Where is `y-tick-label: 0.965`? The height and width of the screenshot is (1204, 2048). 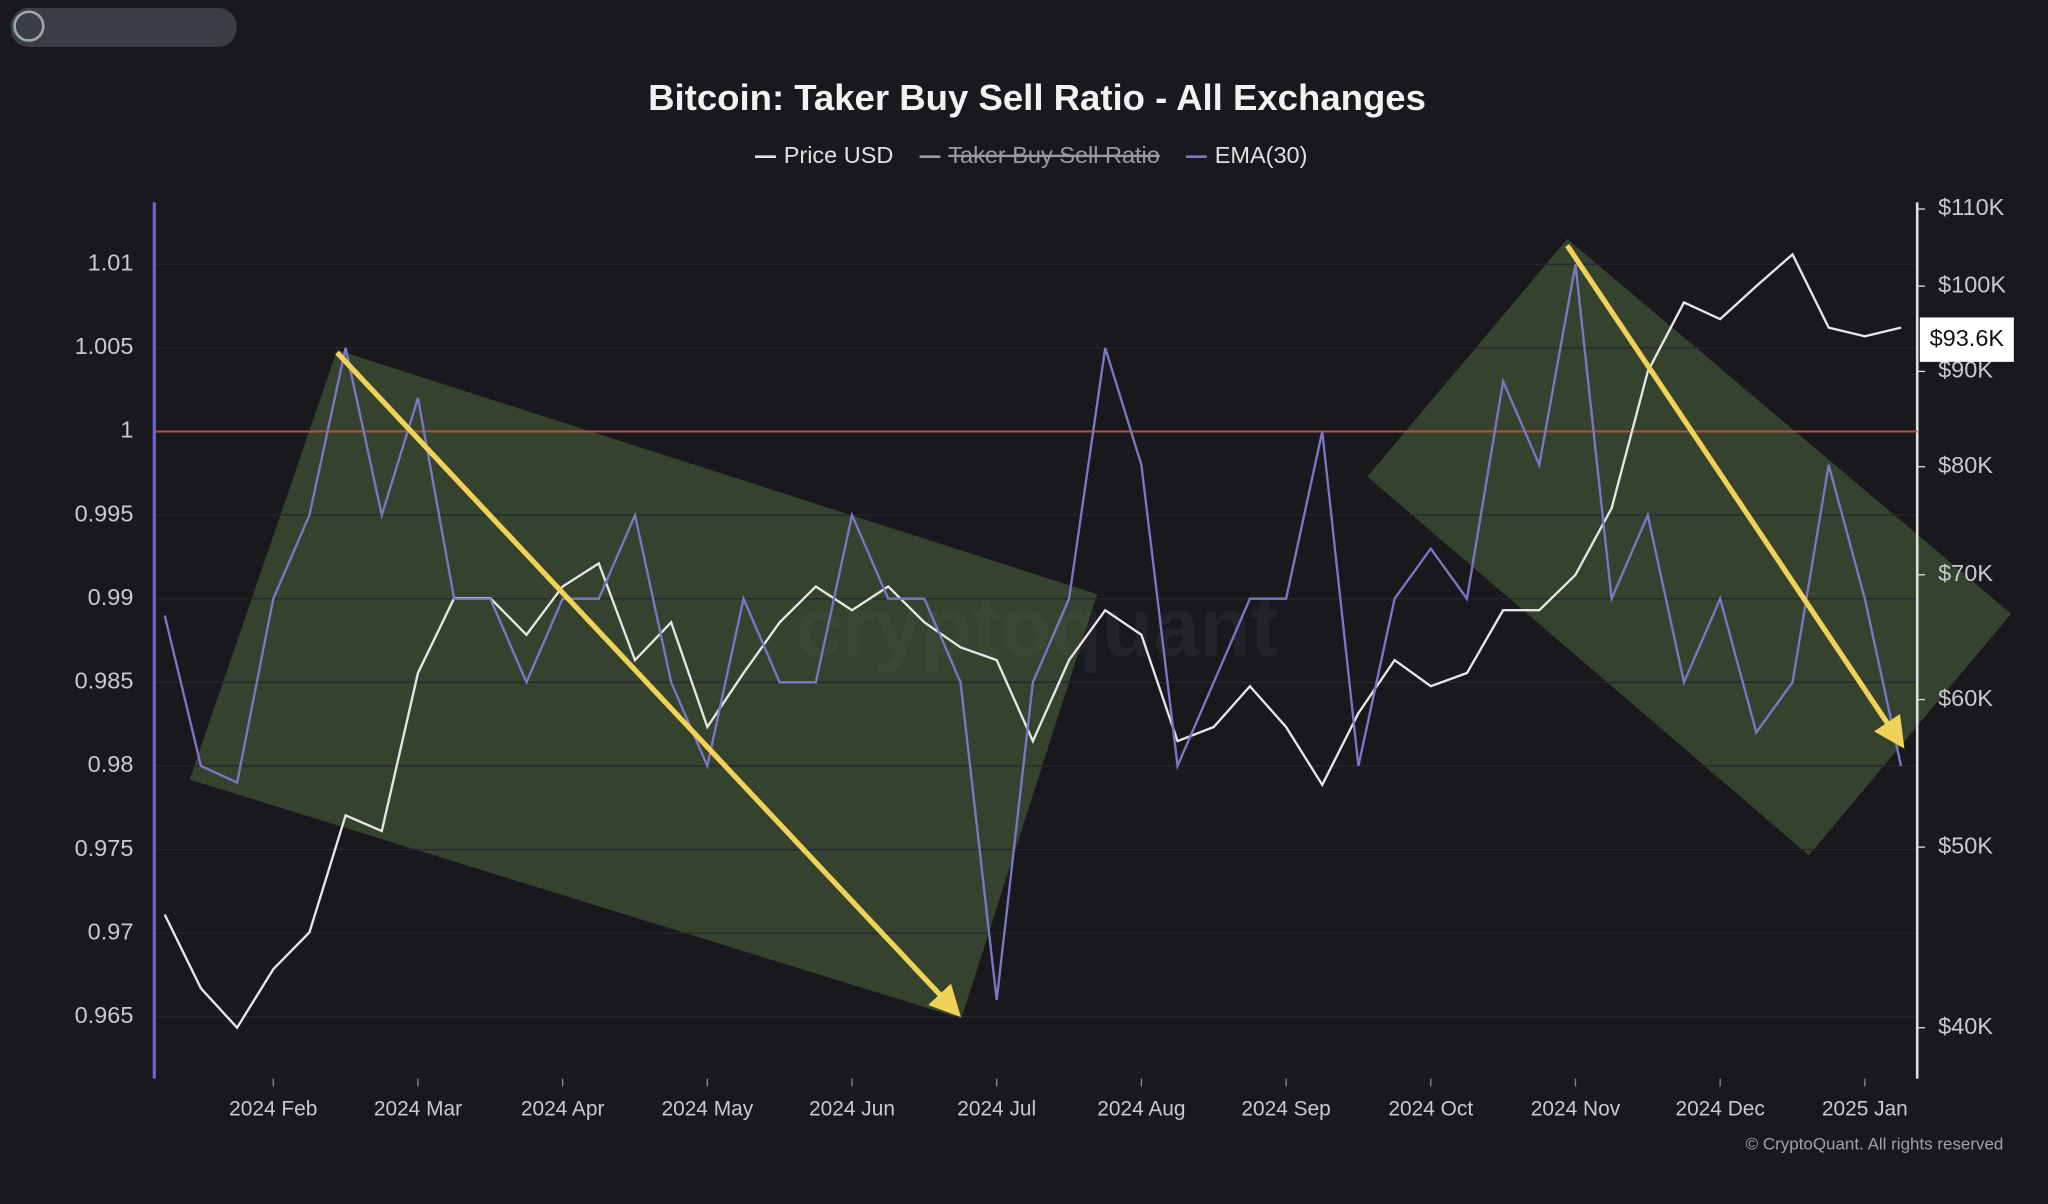
y-tick-label: 0.965 is located at coordinates (104, 1015).